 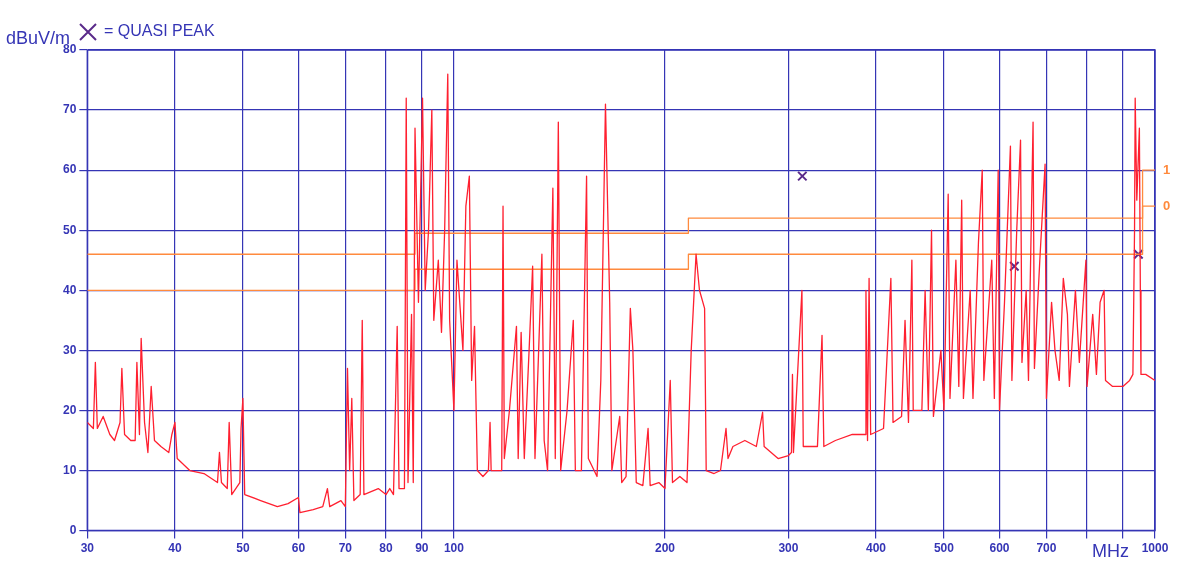 I want to click on legend-label: = QUASI PEAK, so click(x=160, y=31).